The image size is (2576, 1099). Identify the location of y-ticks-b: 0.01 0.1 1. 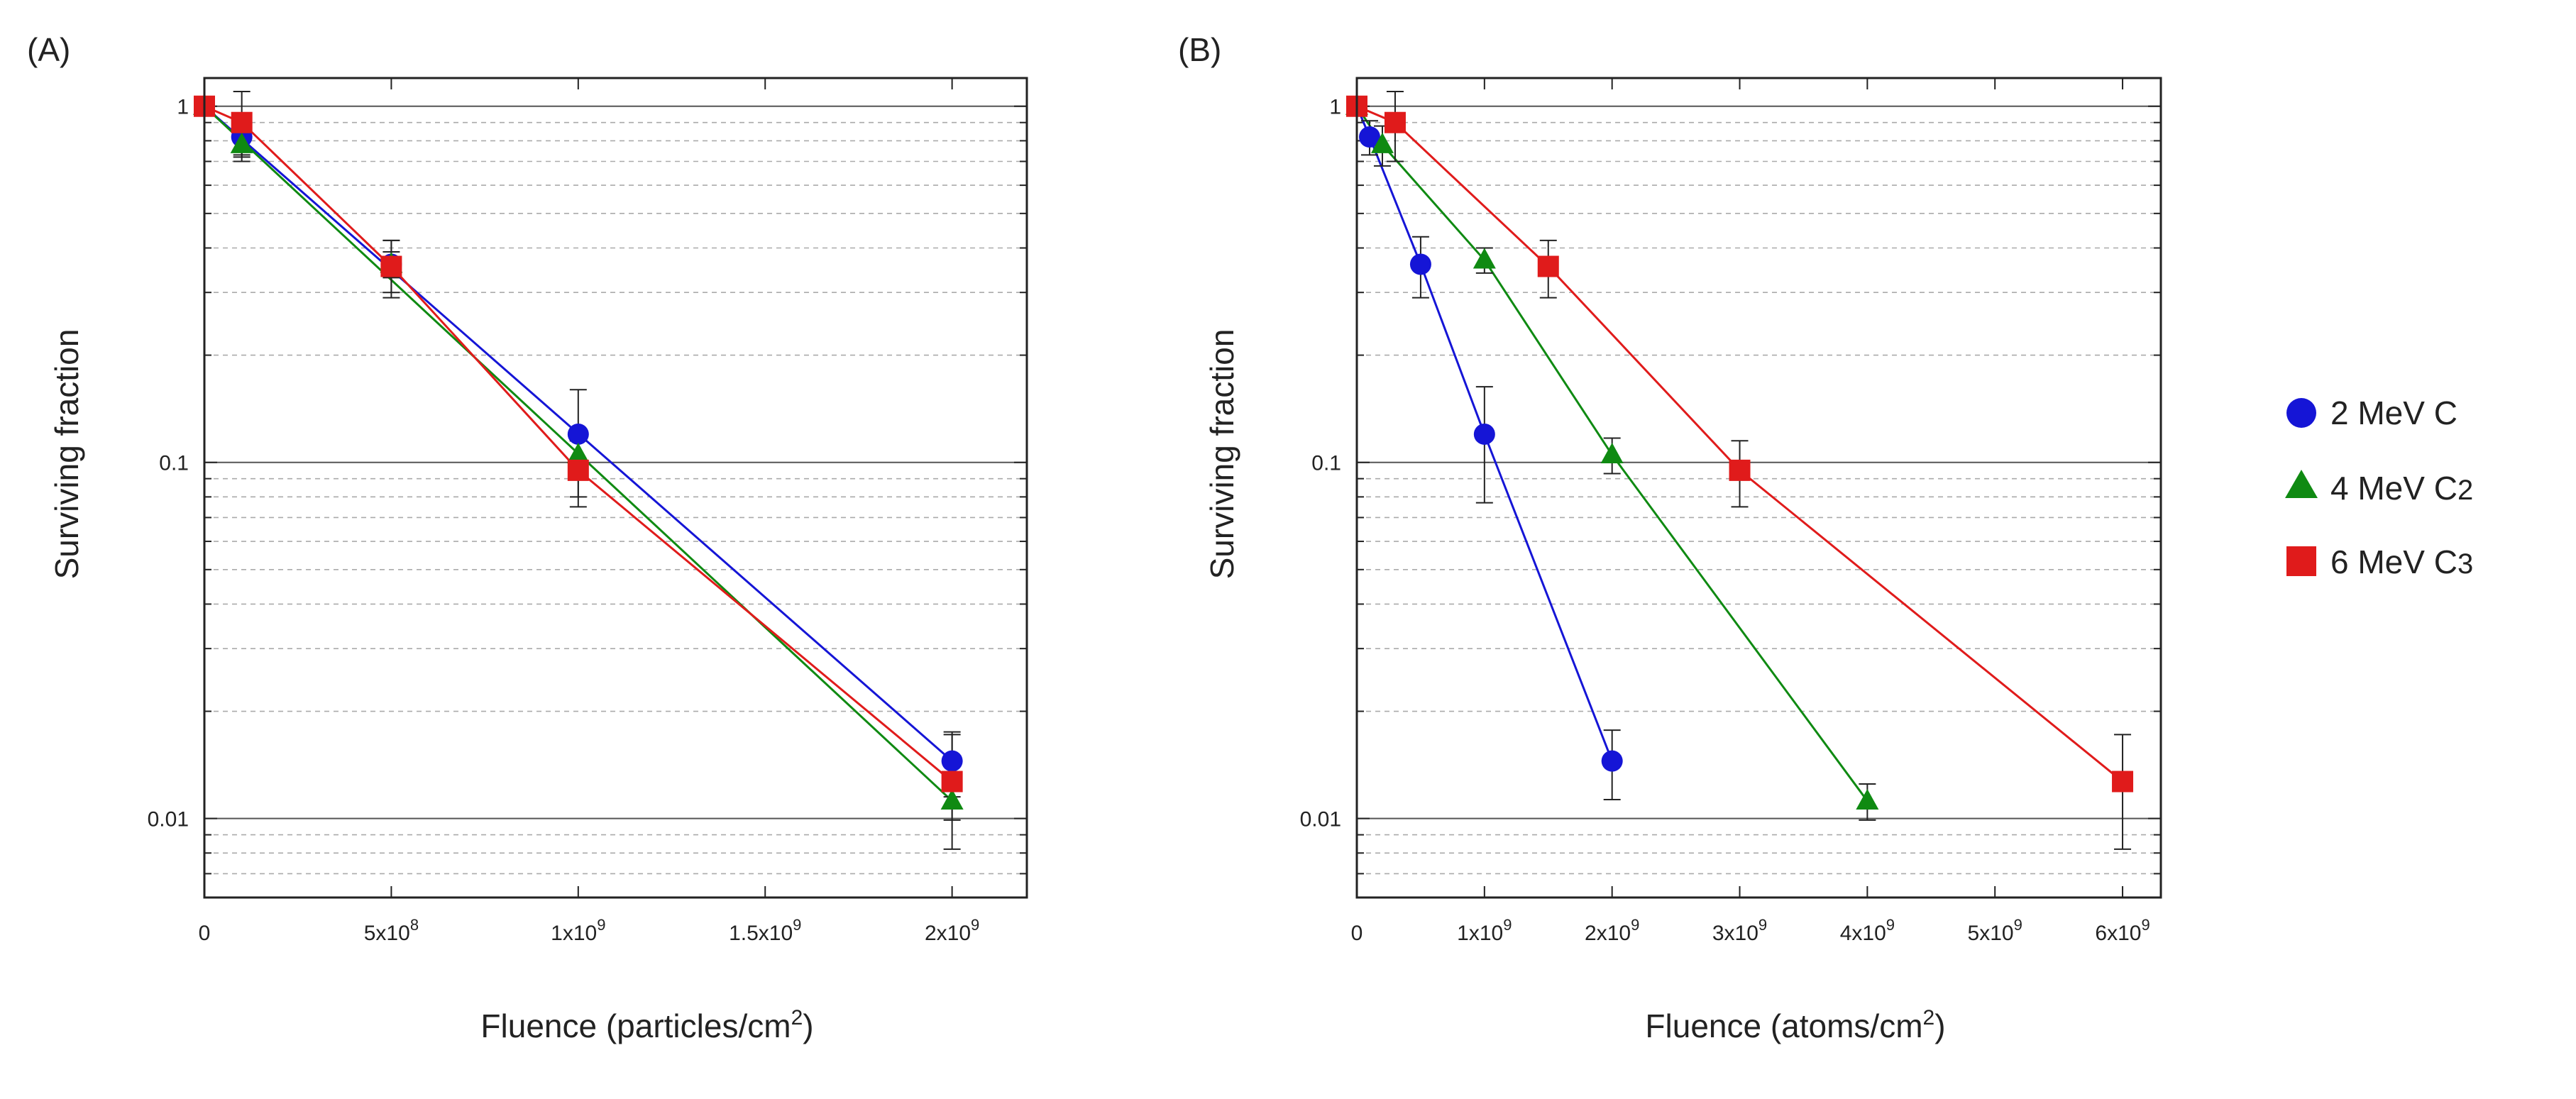
(1320, 464).